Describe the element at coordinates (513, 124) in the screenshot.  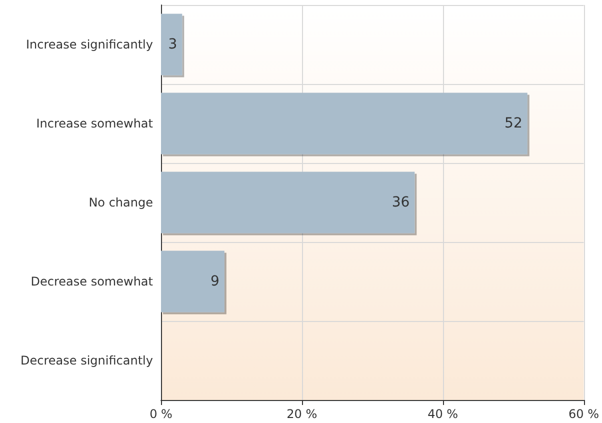
I see `data-label: 52` at that location.